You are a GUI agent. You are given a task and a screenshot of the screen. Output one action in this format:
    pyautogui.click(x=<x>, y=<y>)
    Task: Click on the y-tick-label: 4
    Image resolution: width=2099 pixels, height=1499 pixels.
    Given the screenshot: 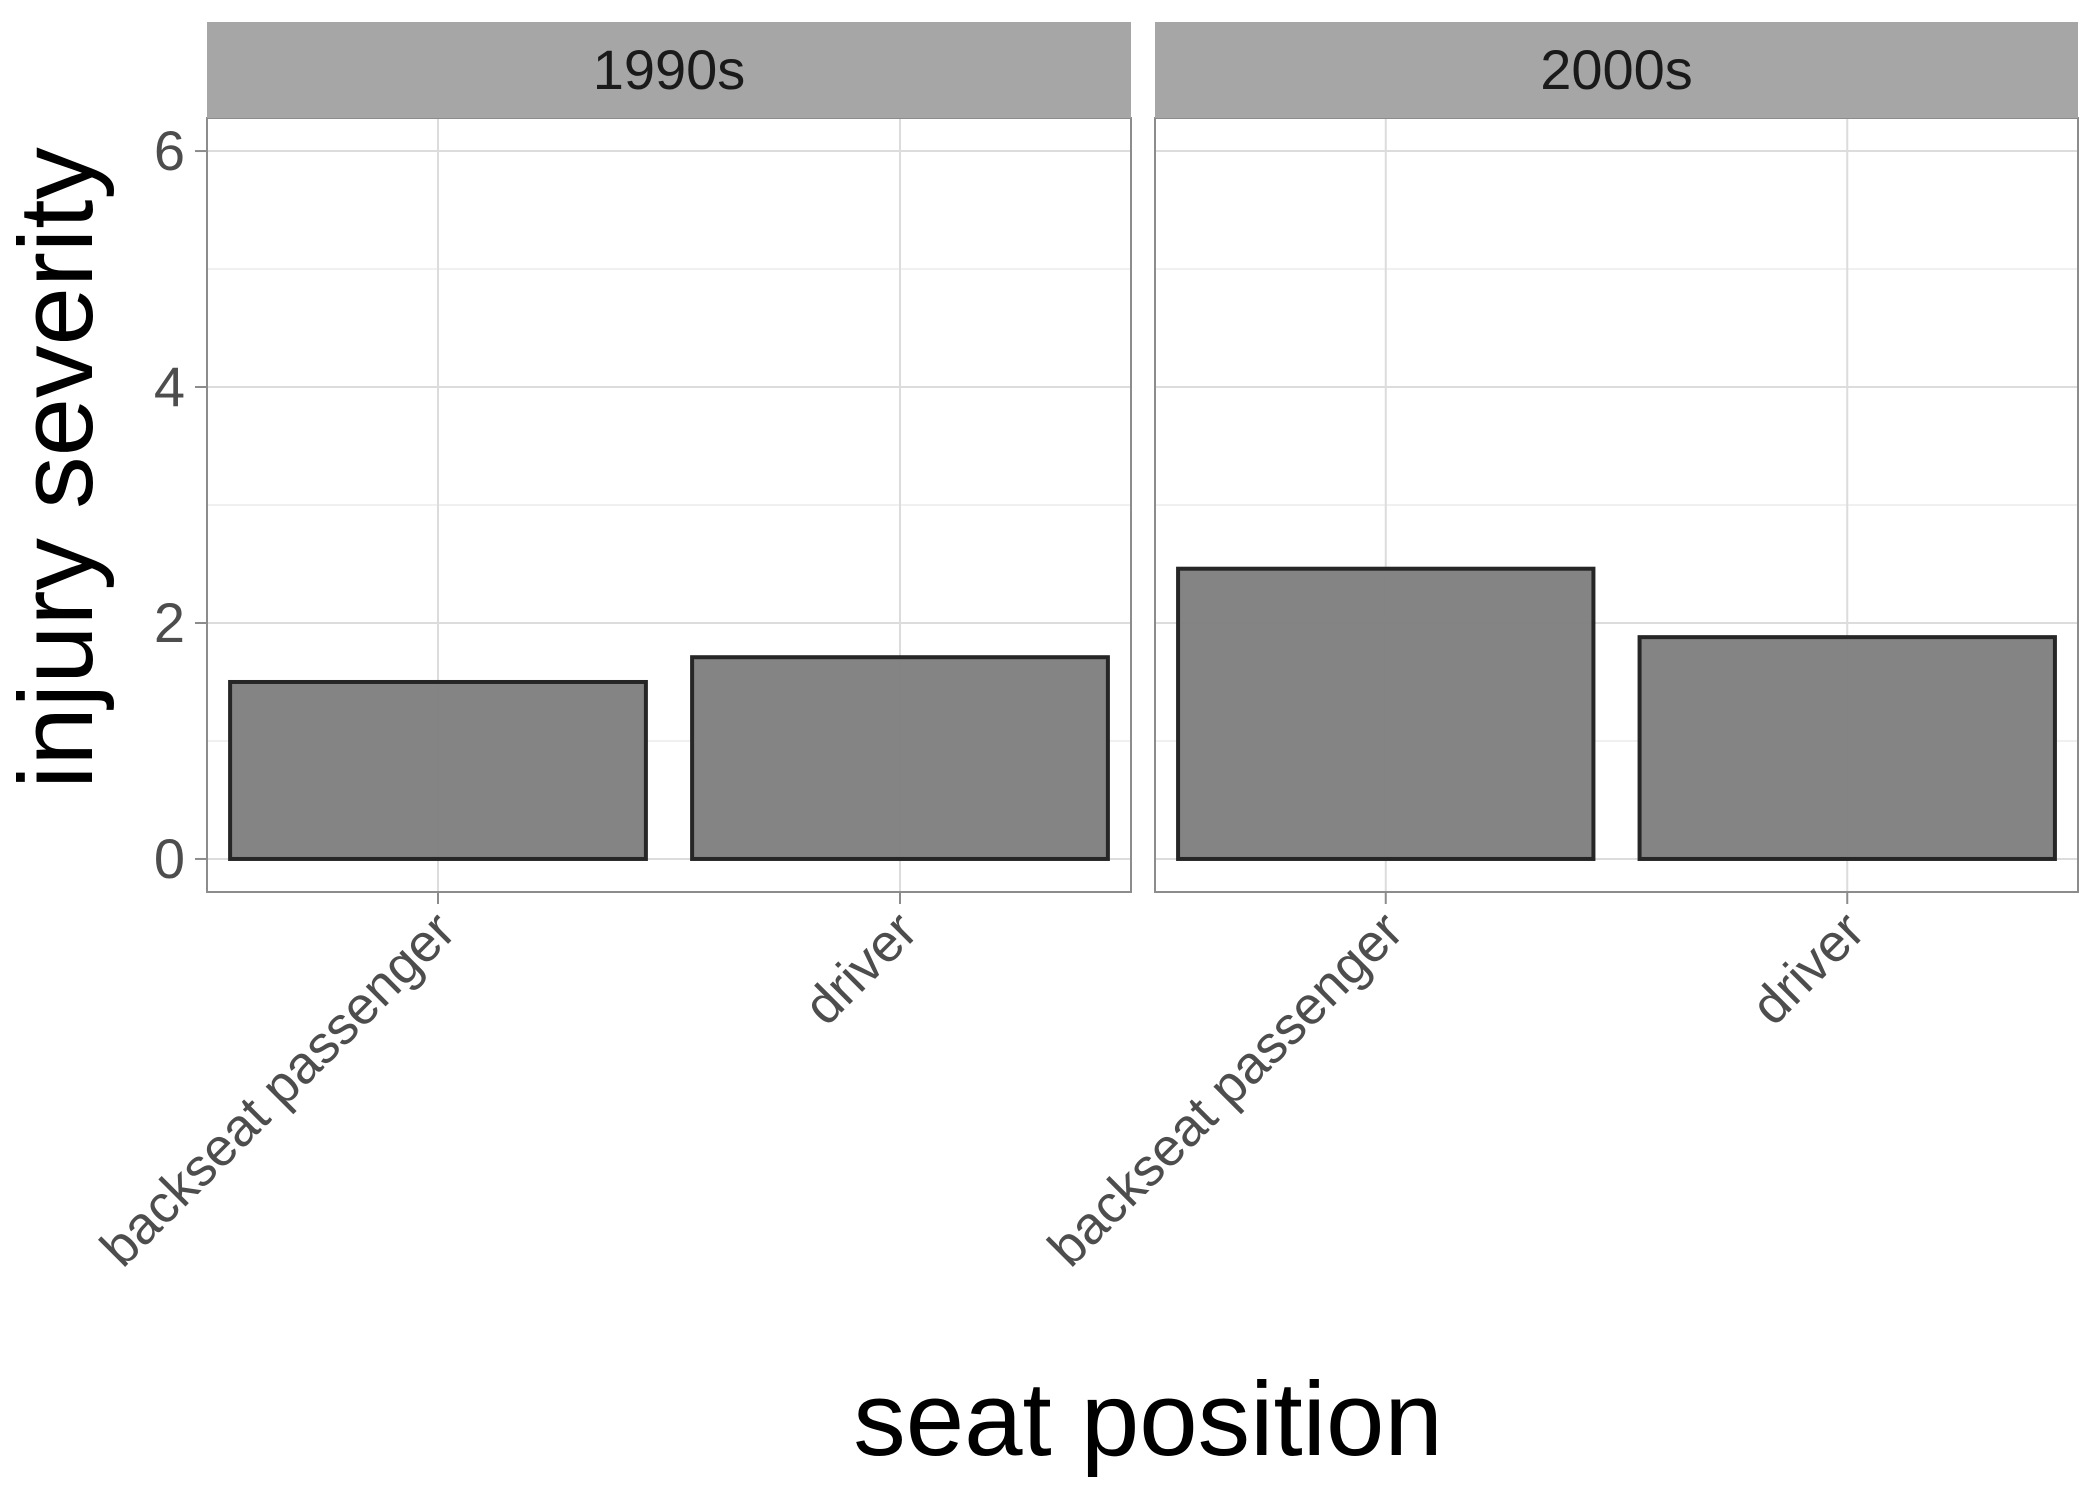 What is the action you would take?
    pyautogui.click(x=169, y=386)
    